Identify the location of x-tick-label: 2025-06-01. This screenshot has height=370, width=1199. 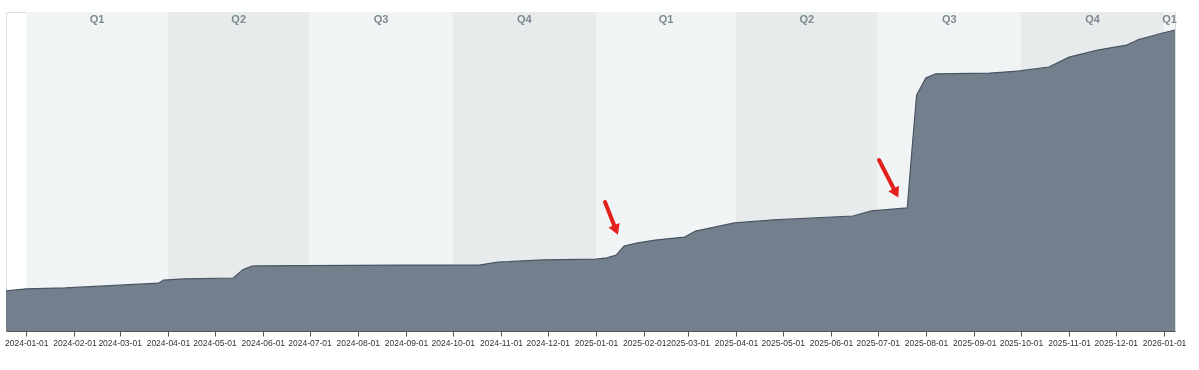
(831, 342).